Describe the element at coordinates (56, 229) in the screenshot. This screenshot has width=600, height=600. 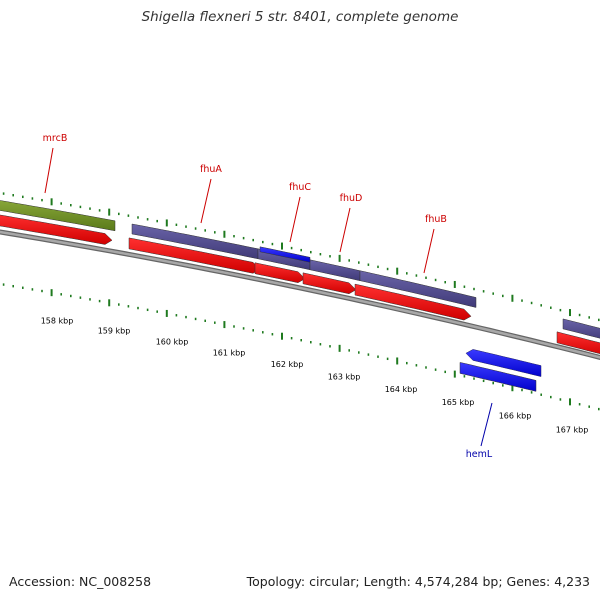
I see `cds-arrow-mrcB` at that location.